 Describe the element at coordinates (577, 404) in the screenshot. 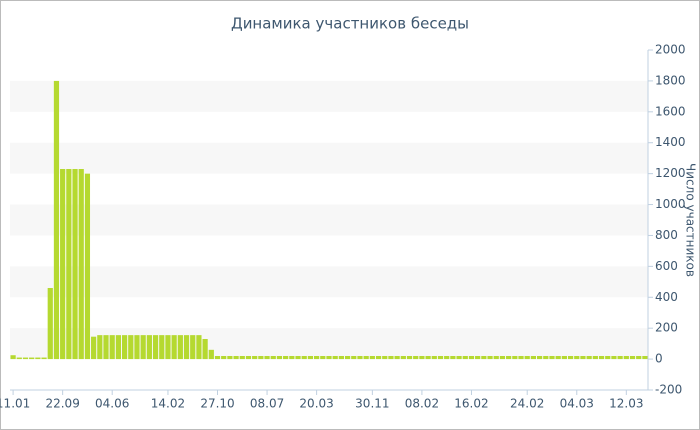

I see `x-tick-label: 04.03` at that location.